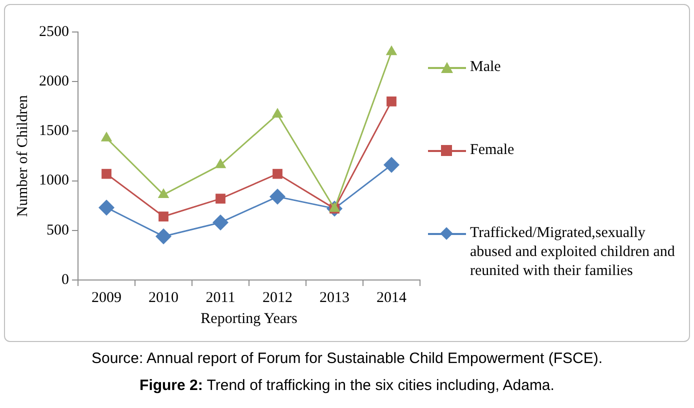 The height and width of the screenshot is (408, 694). I want to click on legend-label: Female, so click(493, 150).